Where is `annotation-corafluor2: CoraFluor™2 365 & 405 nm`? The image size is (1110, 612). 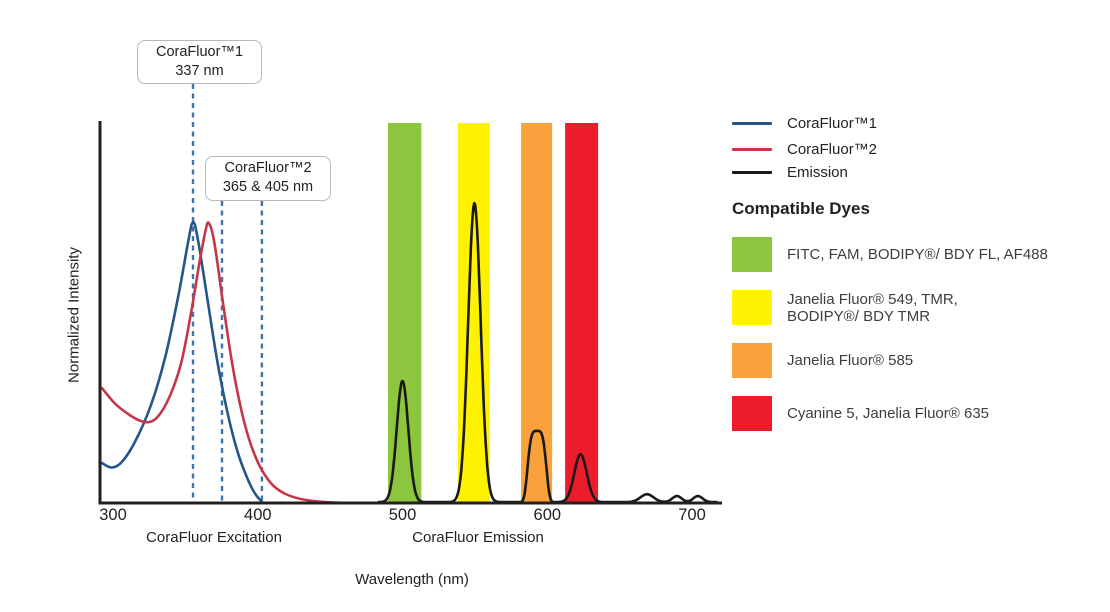 annotation-corafluor2: CoraFluor™2 365 & 405 nm is located at coordinates (268, 178).